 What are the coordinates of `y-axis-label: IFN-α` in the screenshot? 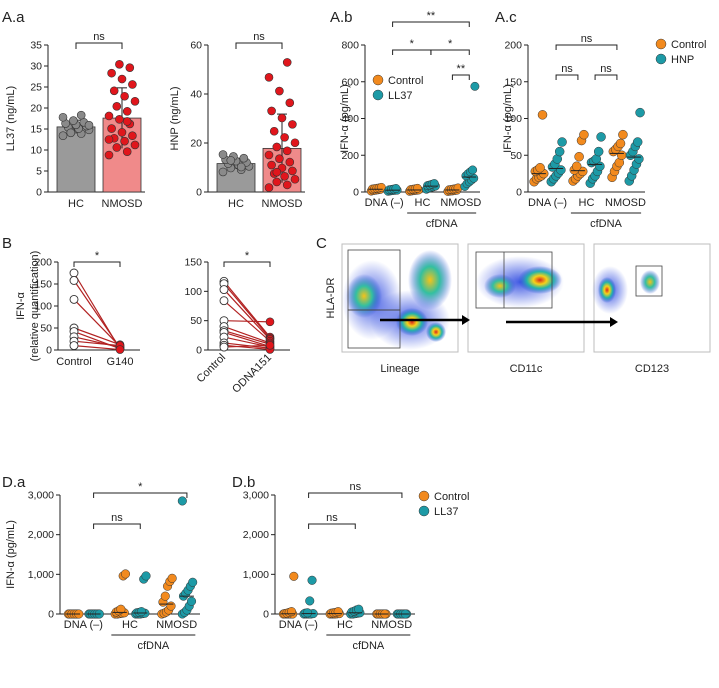 It's located at (21, 305).